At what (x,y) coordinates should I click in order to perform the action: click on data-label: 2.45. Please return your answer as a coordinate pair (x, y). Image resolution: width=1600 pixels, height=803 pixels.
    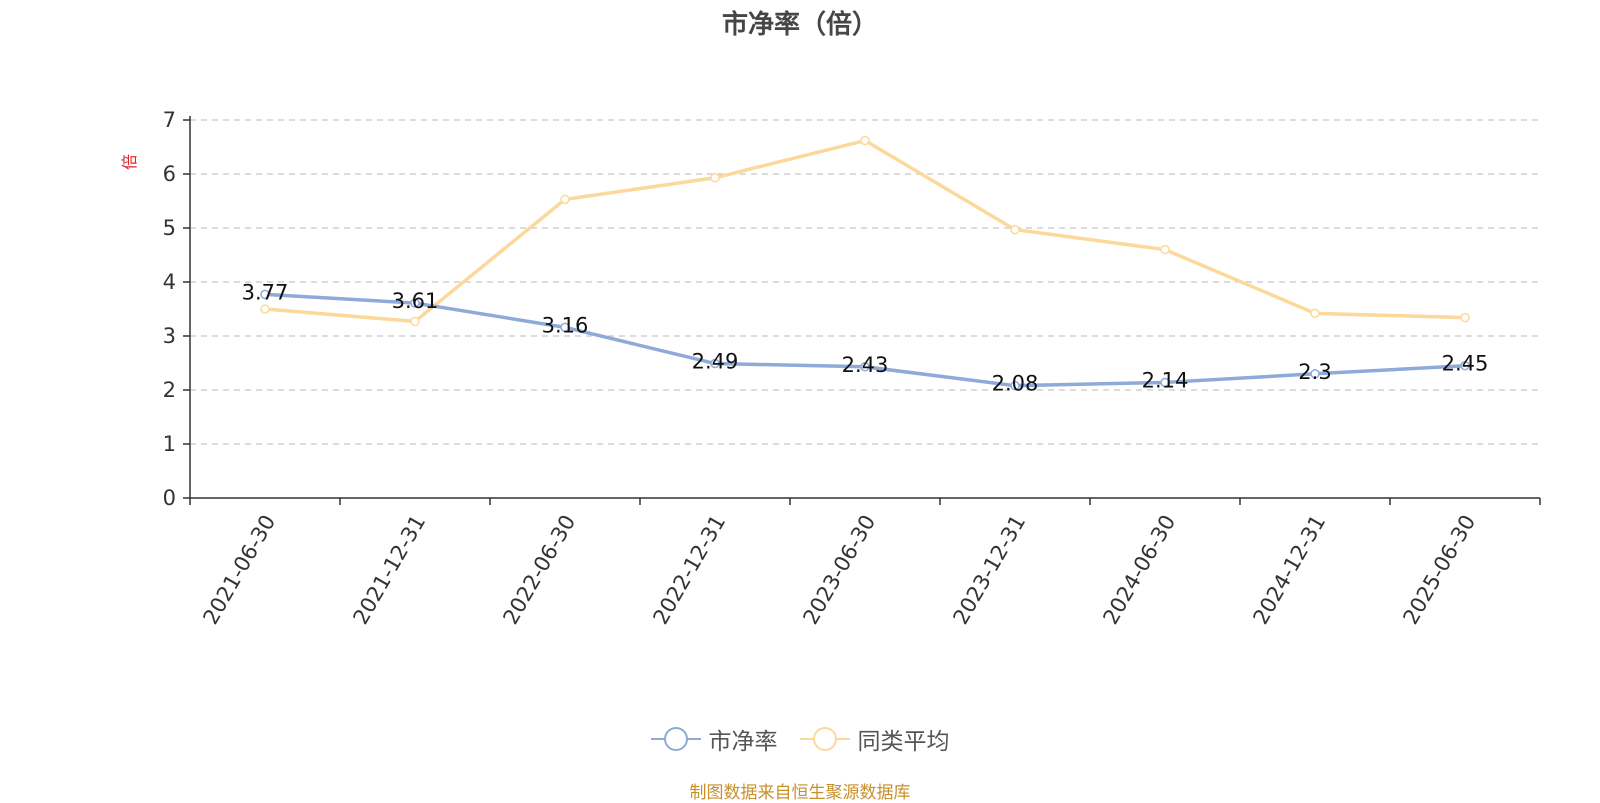
    Looking at the image, I should click on (1465, 364).